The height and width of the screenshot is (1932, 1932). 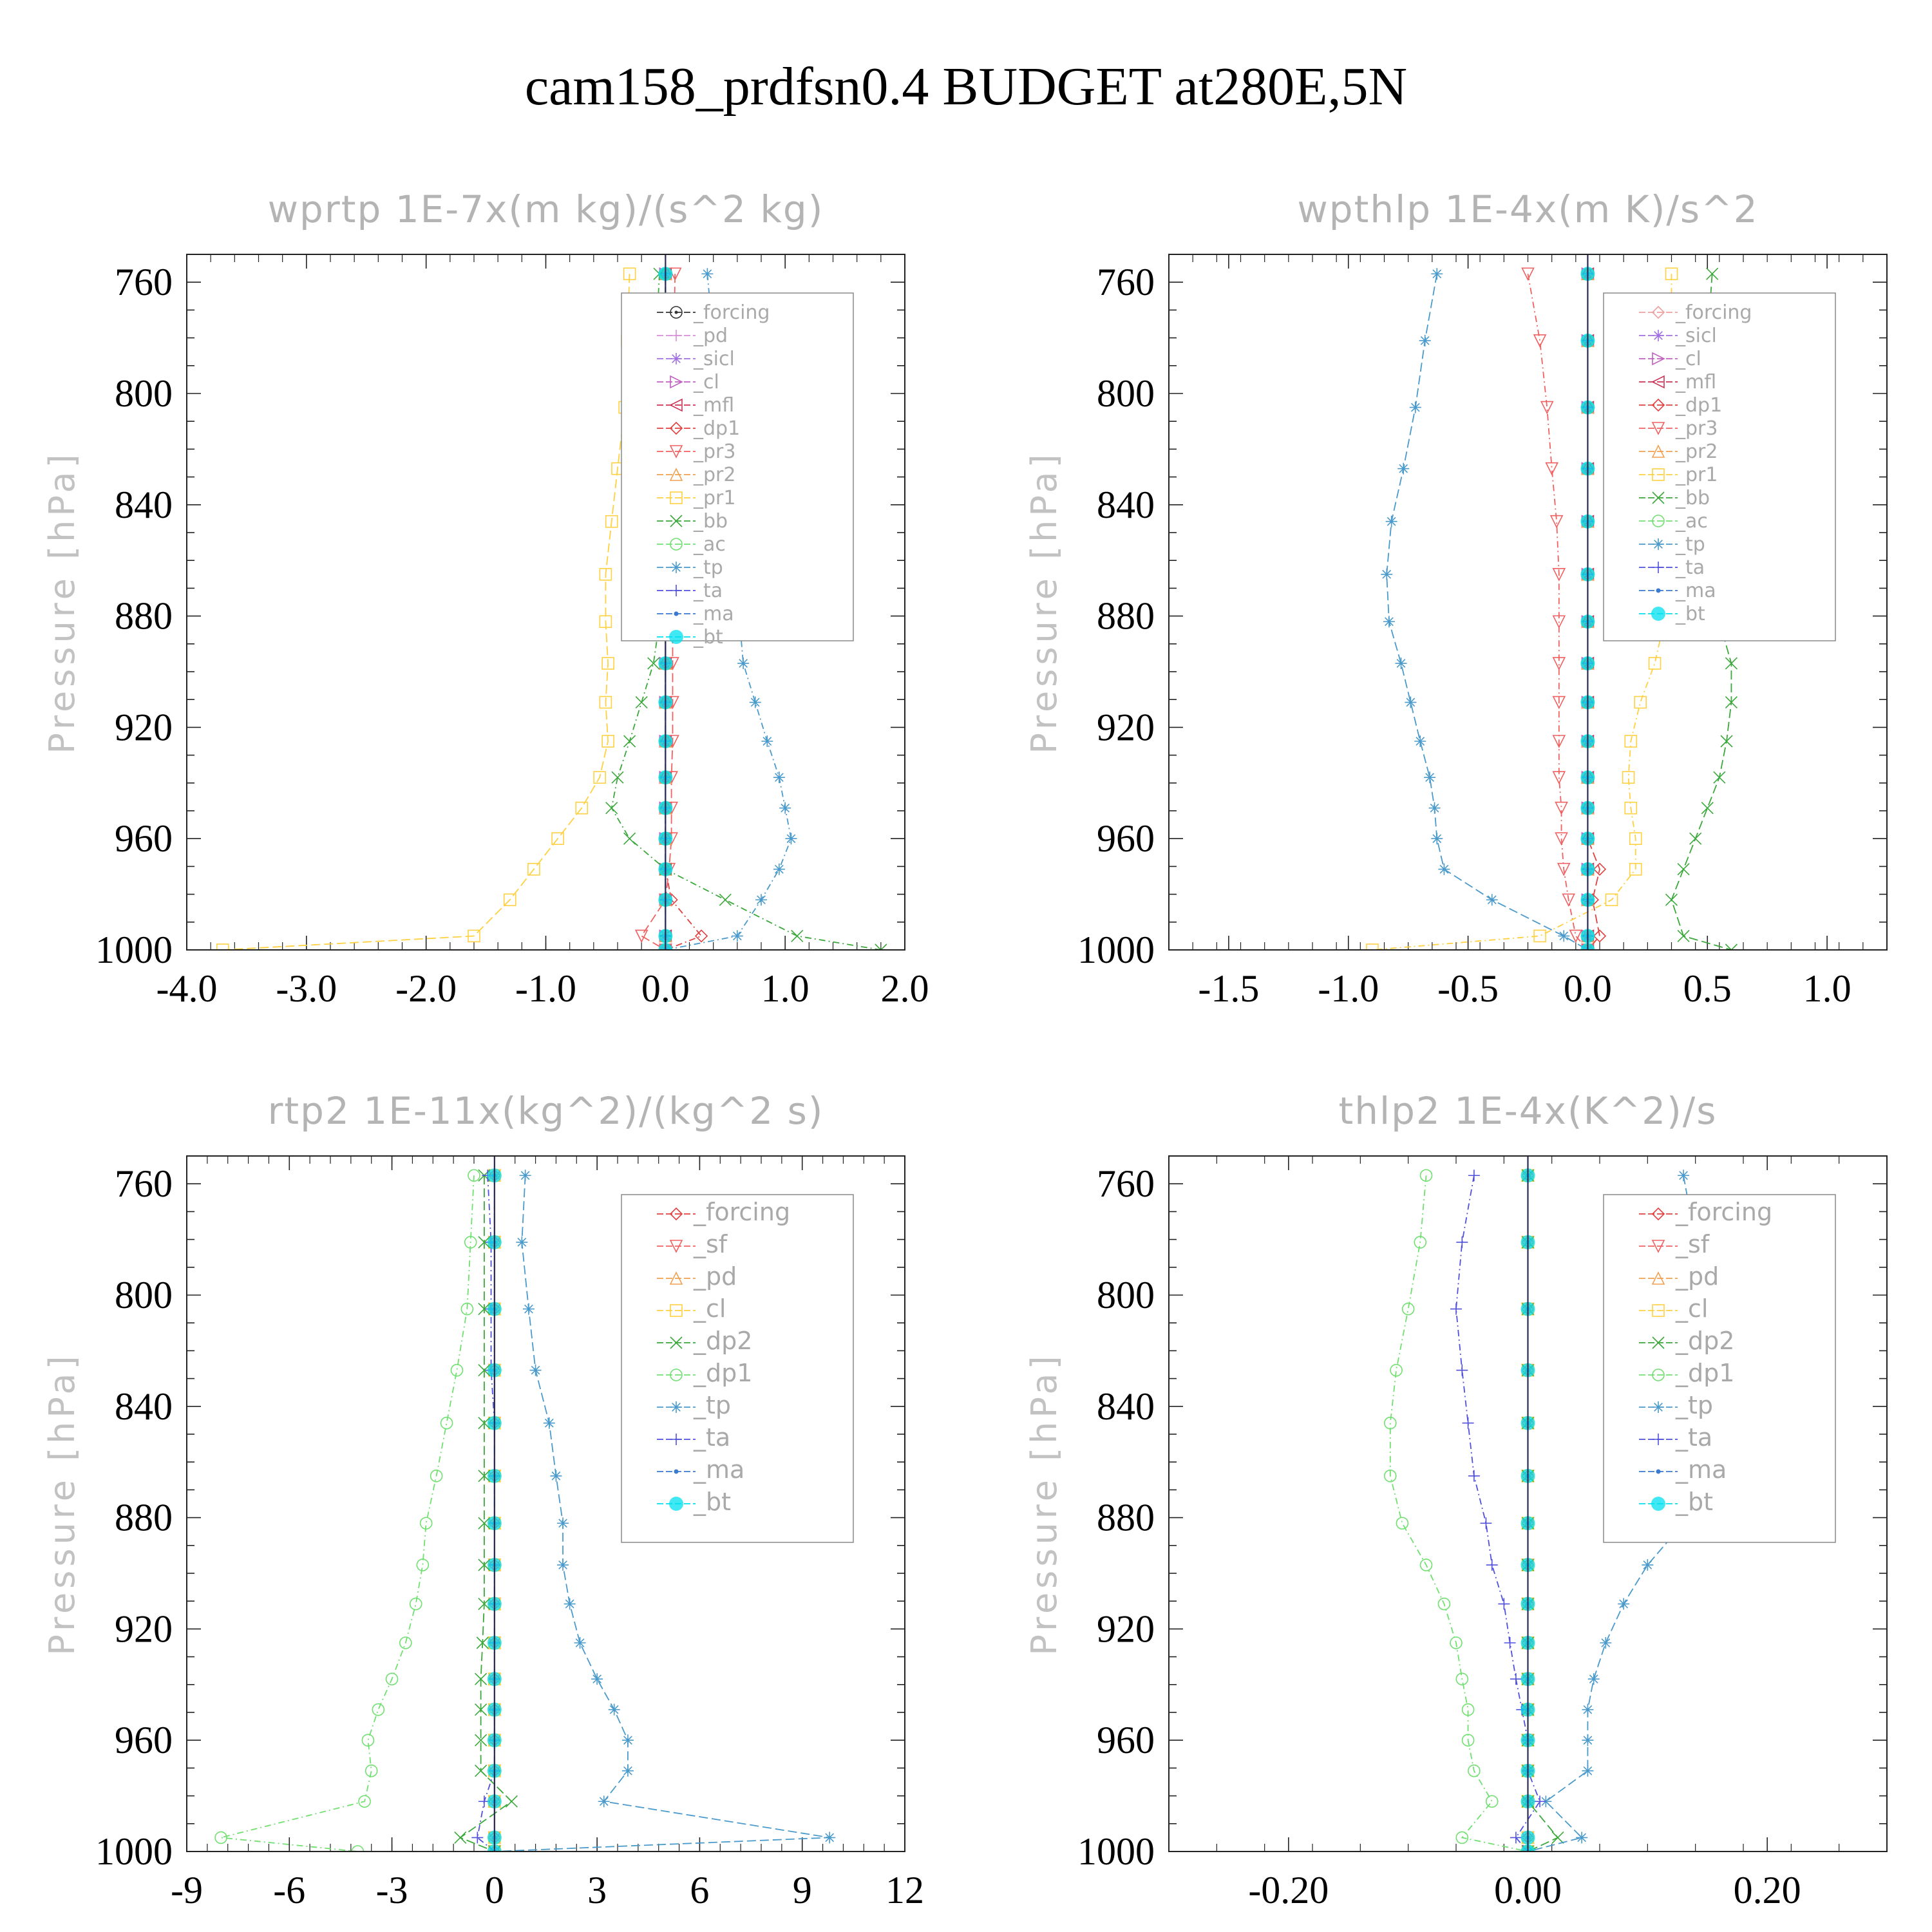 What do you see at coordinates (1126, 1407) in the screenshot?
I see `y-tick-label: 840` at bounding box center [1126, 1407].